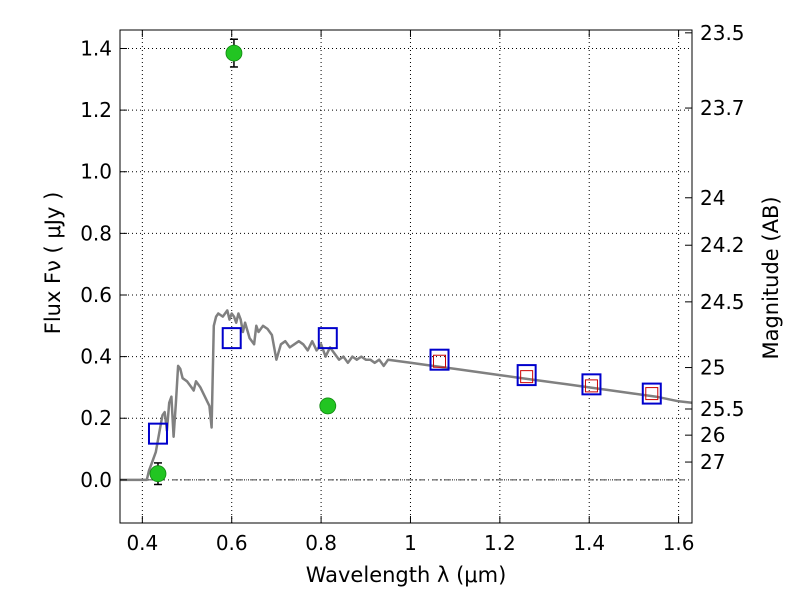 The height and width of the screenshot is (600, 800). What do you see at coordinates (410, 543) in the screenshot?
I see `x-tick-label: 1` at bounding box center [410, 543].